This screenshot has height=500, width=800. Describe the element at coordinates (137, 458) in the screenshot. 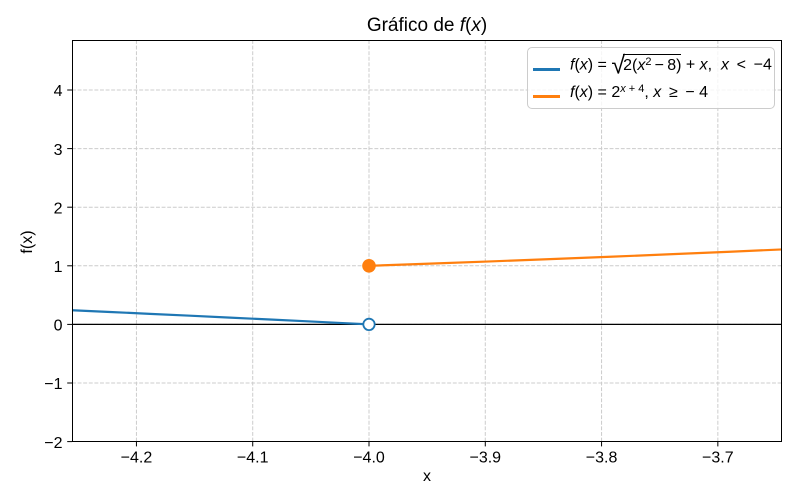

I see `svg-text: −4.2` at that location.